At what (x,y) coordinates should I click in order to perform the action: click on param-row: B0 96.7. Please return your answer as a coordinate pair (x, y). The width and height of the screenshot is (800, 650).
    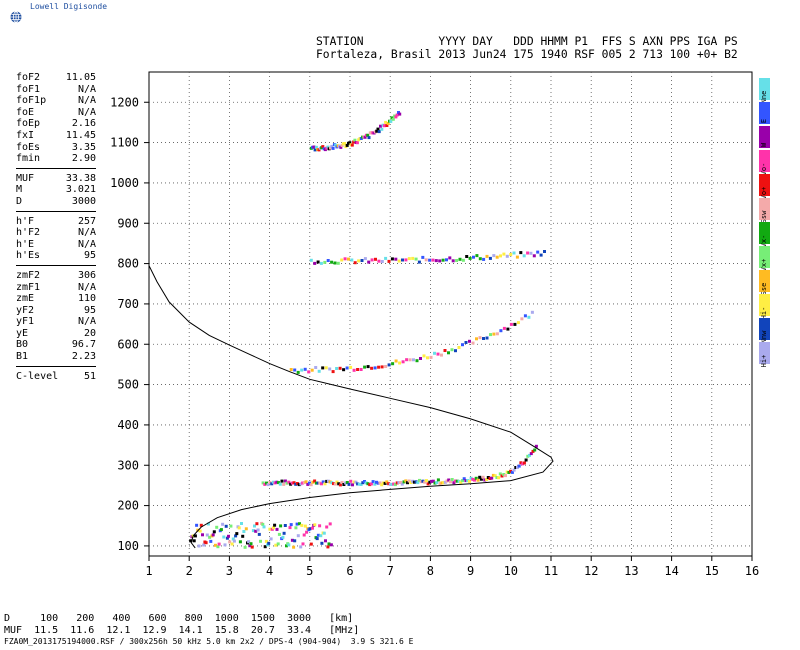
    Looking at the image, I should click on (56, 345).